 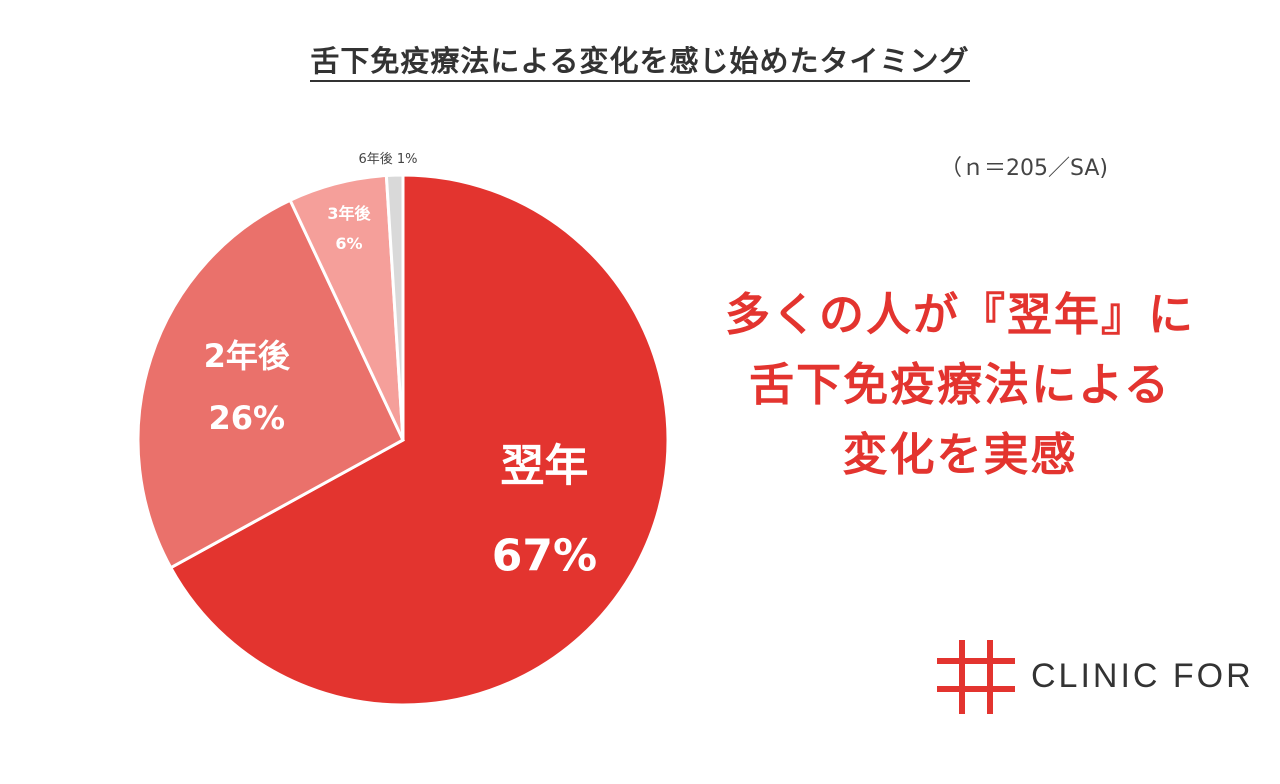 What do you see at coordinates (1142, 676) in the screenshot?
I see `brand-name: CLINIC FOR` at bounding box center [1142, 676].